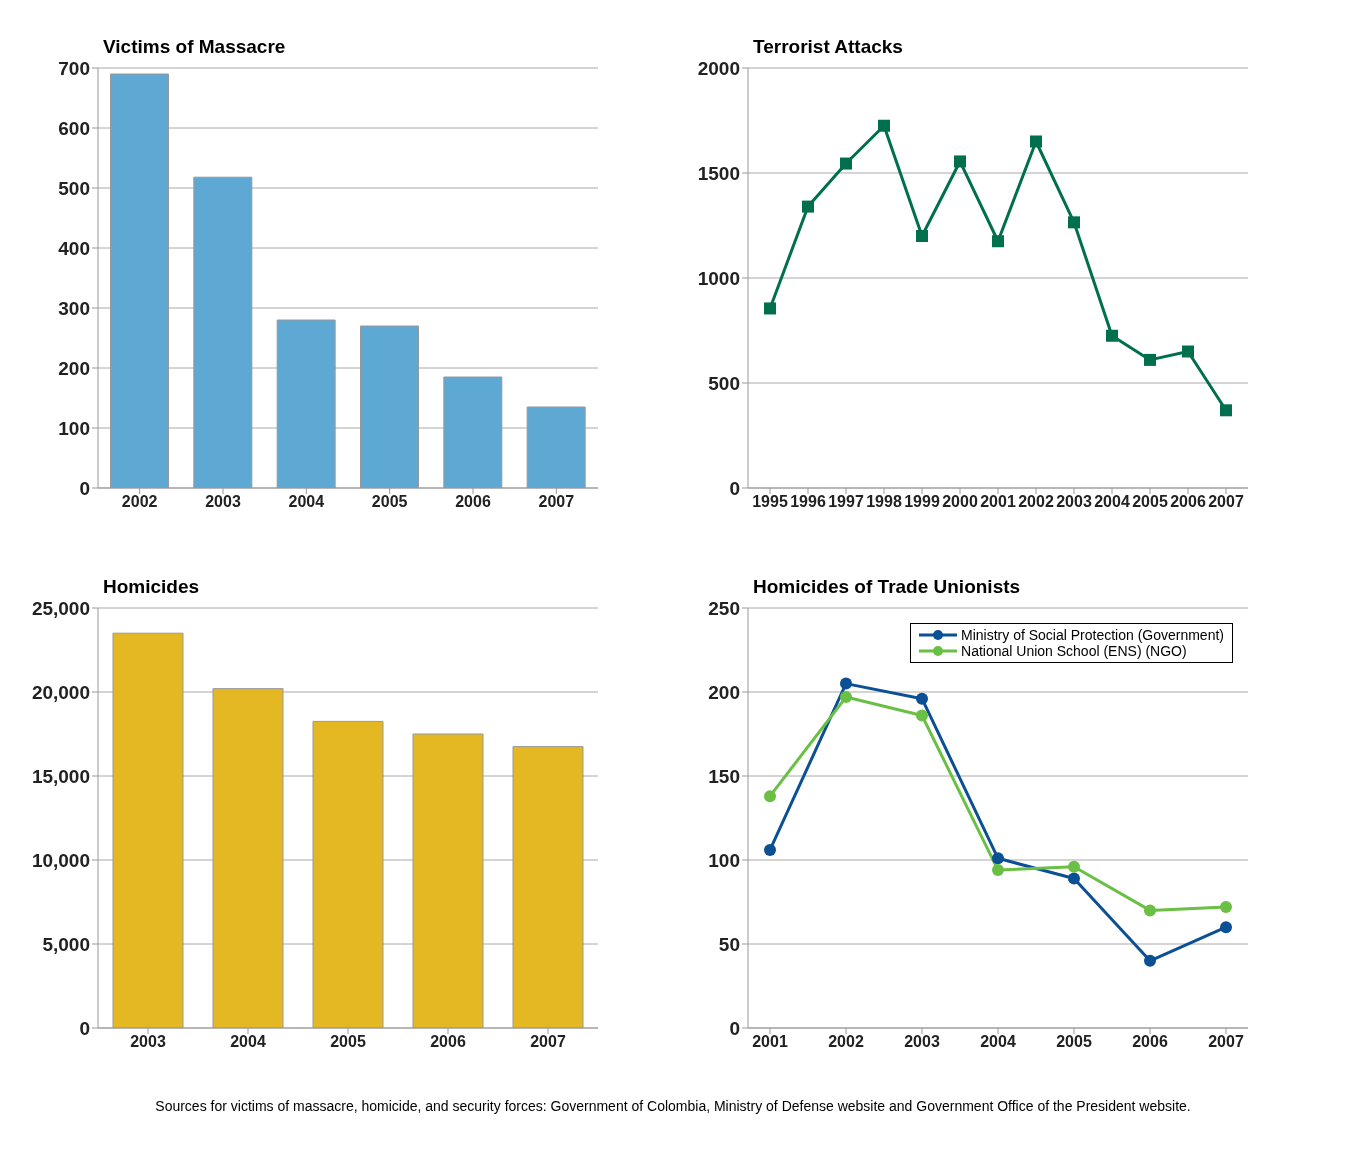 The image size is (1351, 1152). What do you see at coordinates (808, 502) in the screenshot?
I see `x-tick-label: 1996` at bounding box center [808, 502].